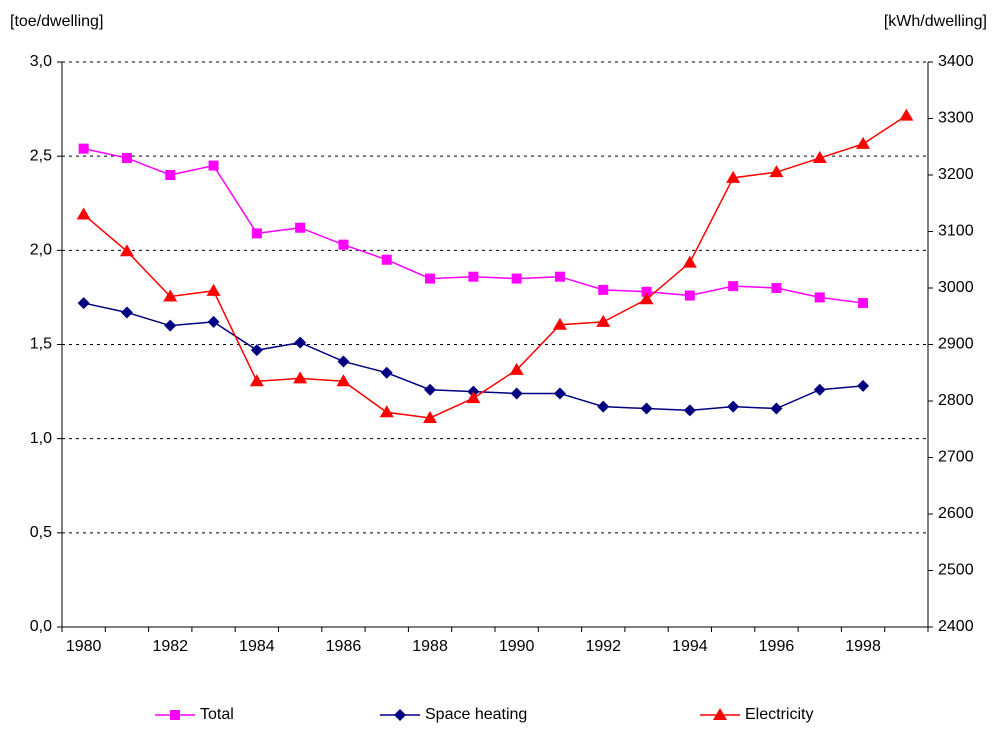 The image size is (997, 733). What do you see at coordinates (956, 118) in the screenshot?
I see `y2-tick-label: 3300` at bounding box center [956, 118].